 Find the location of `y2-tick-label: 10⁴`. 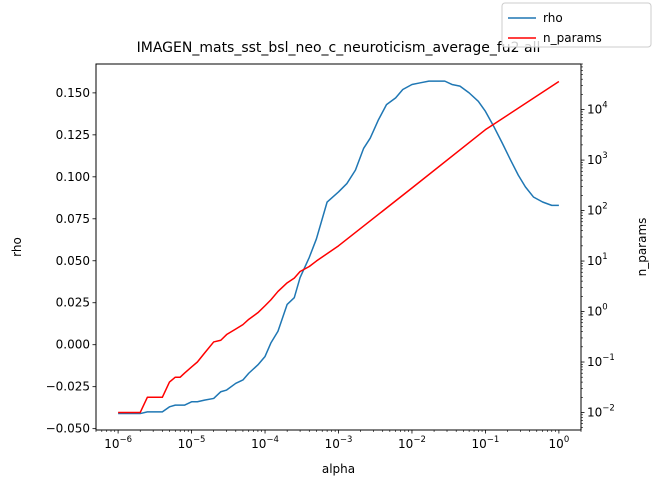

y2-tick-label: 10⁴ is located at coordinates (597, 109).